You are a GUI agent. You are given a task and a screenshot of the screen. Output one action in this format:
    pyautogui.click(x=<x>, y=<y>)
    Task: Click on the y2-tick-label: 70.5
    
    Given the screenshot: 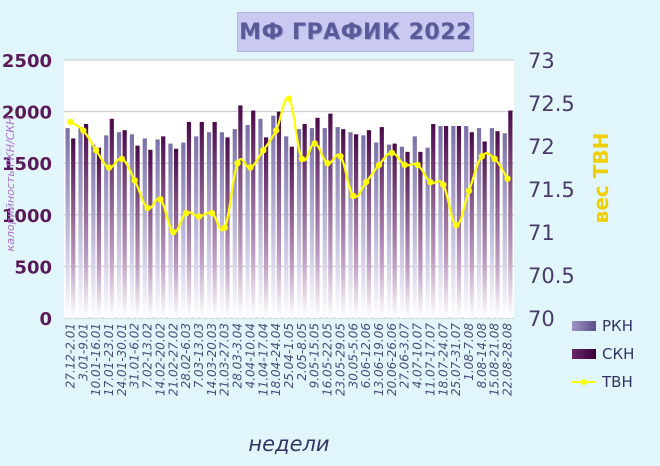 What is the action you would take?
    pyautogui.click(x=551, y=276)
    